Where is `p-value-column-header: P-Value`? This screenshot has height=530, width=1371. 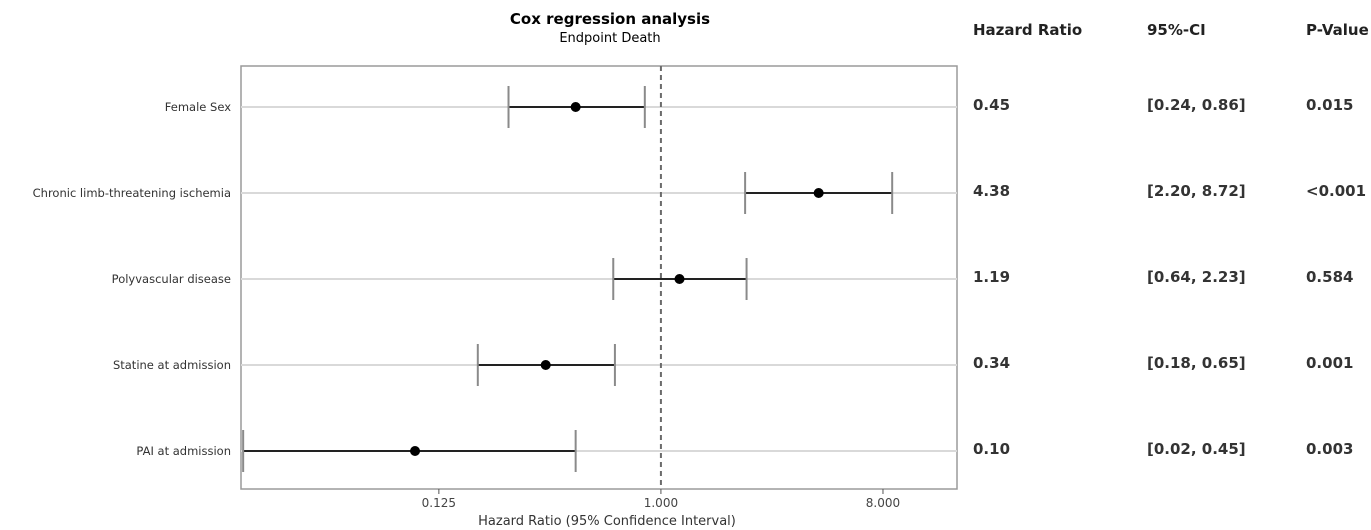 p-value-column-header: P-Value is located at coordinates (1337, 30).